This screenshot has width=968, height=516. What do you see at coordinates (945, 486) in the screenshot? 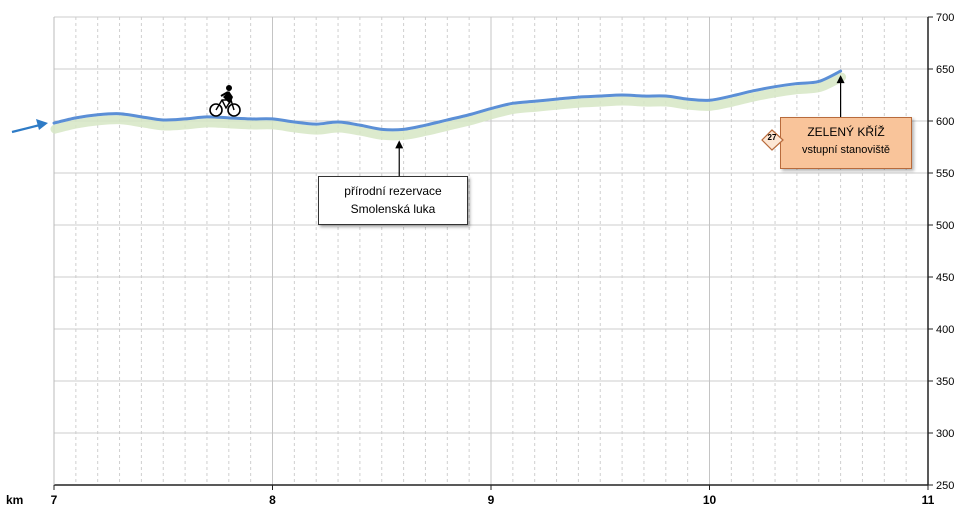
I see `y-tick-label: 250` at bounding box center [945, 486].